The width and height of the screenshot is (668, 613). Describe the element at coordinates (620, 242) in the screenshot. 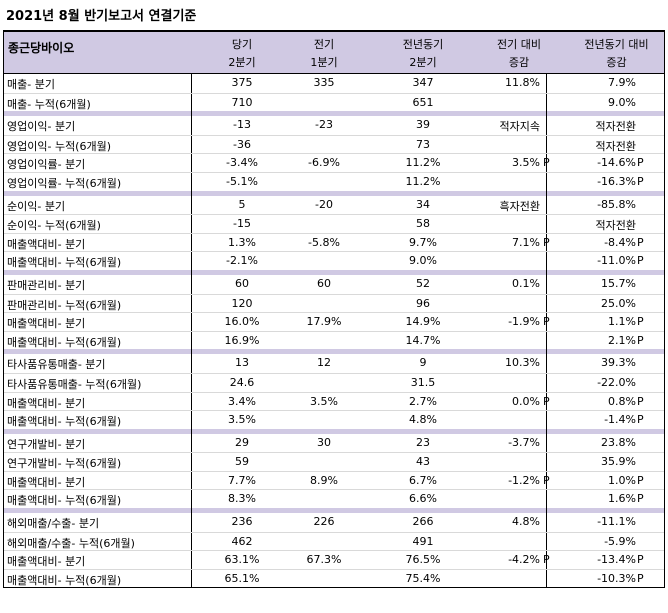

I see `yoy-change: -8.4%` at that location.